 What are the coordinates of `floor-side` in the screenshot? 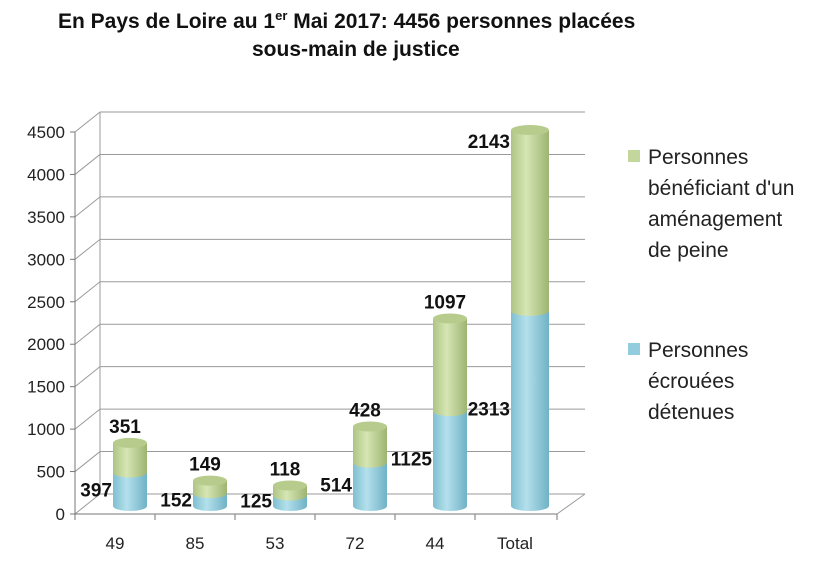 It's located at (571, 504).